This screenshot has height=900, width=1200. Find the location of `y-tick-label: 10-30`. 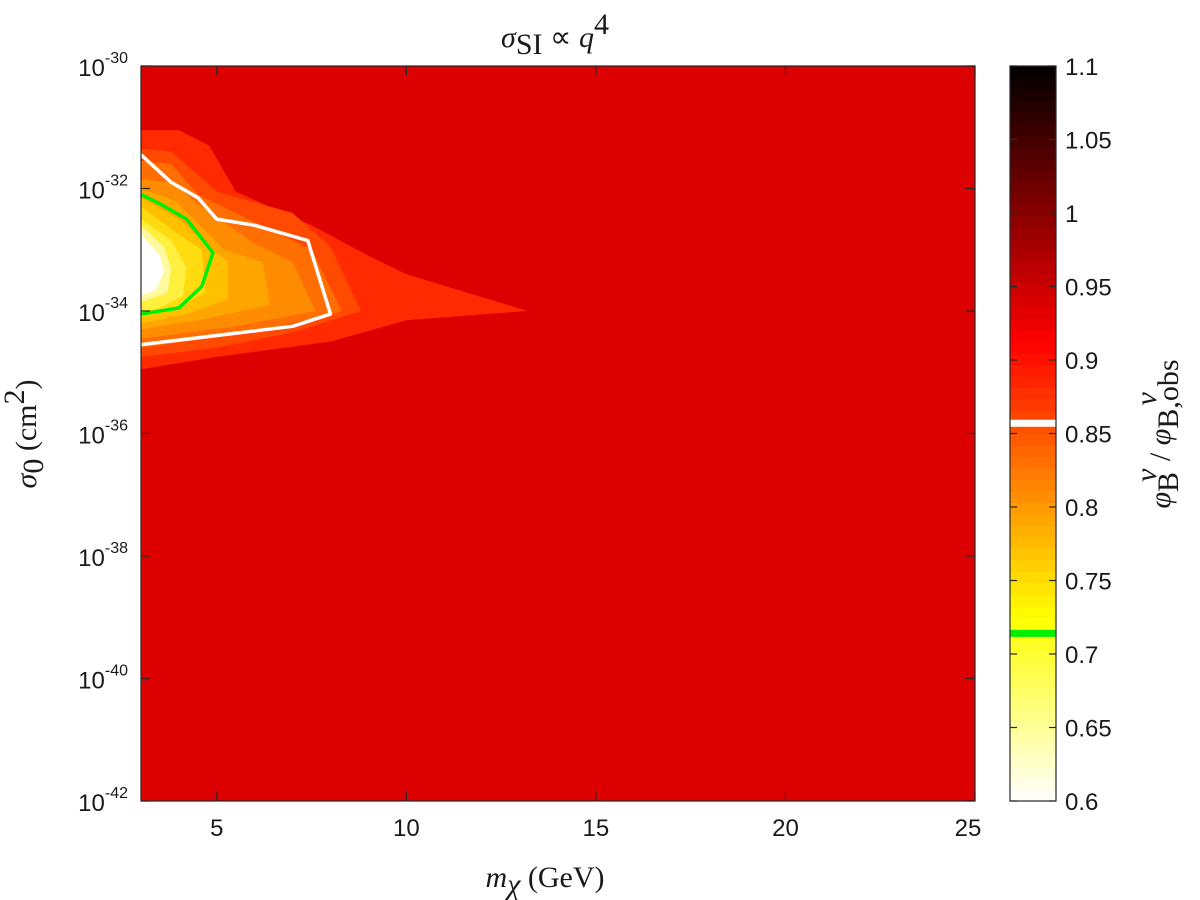

y-tick-label: 10-30 is located at coordinates (103, 66).